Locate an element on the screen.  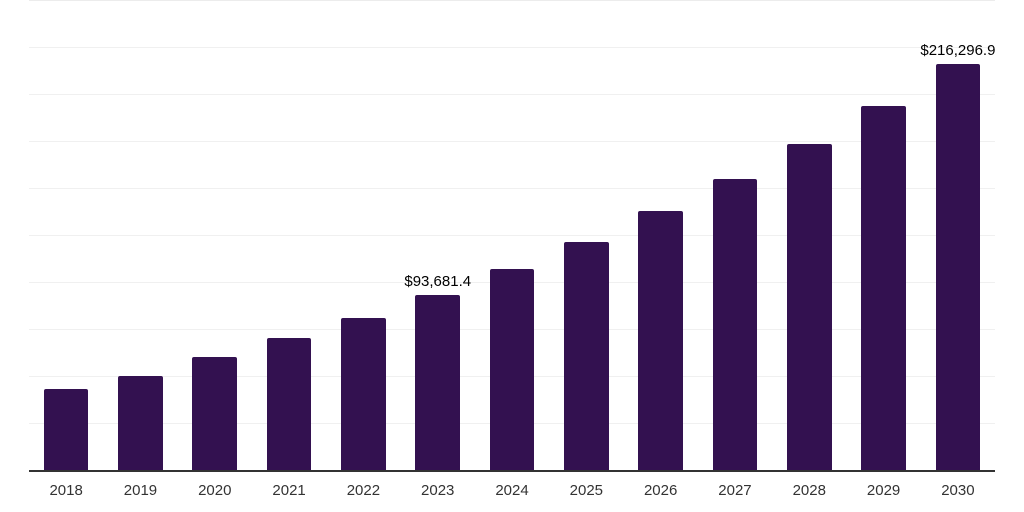
bar-band-2030: $216,296.9 is located at coordinates (958, 236).